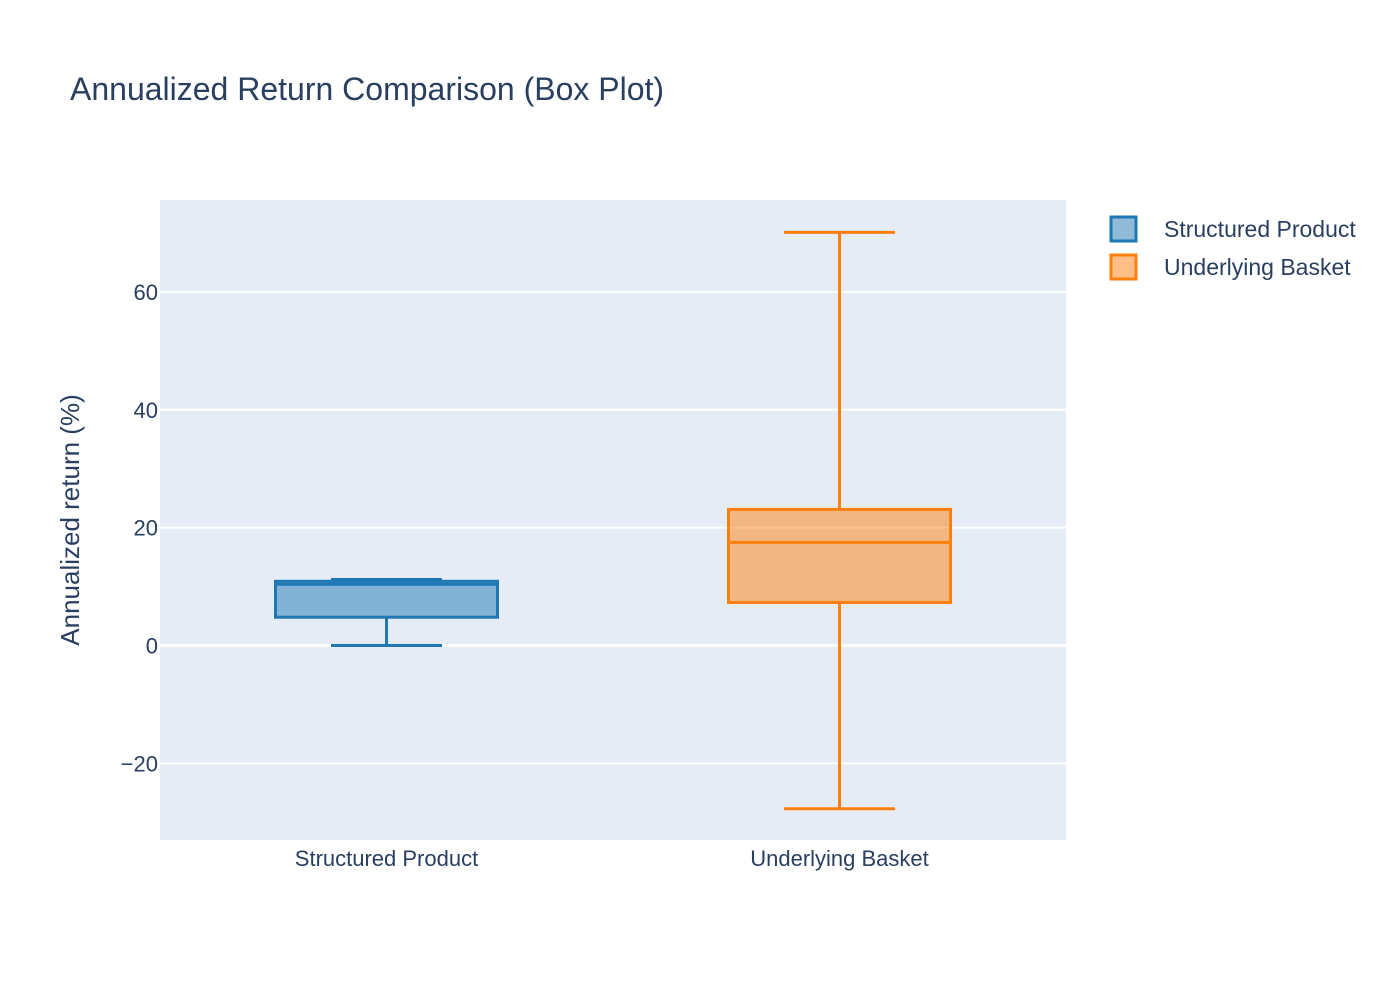 The height and width of the screenshot is (1000, 1400). I want to click on box-underlying-basket, so click(839, 520).